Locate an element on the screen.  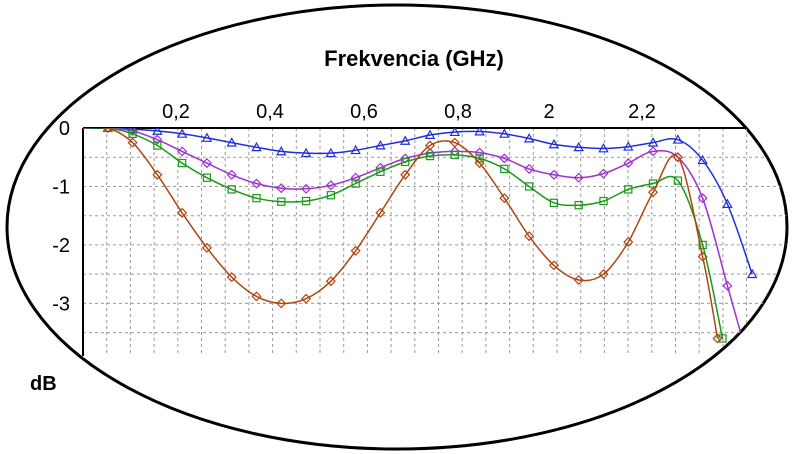
x-tick-labels: 0,2 0,4 0,6 0,8 2 2,2 is located at coordinates (409, 112).